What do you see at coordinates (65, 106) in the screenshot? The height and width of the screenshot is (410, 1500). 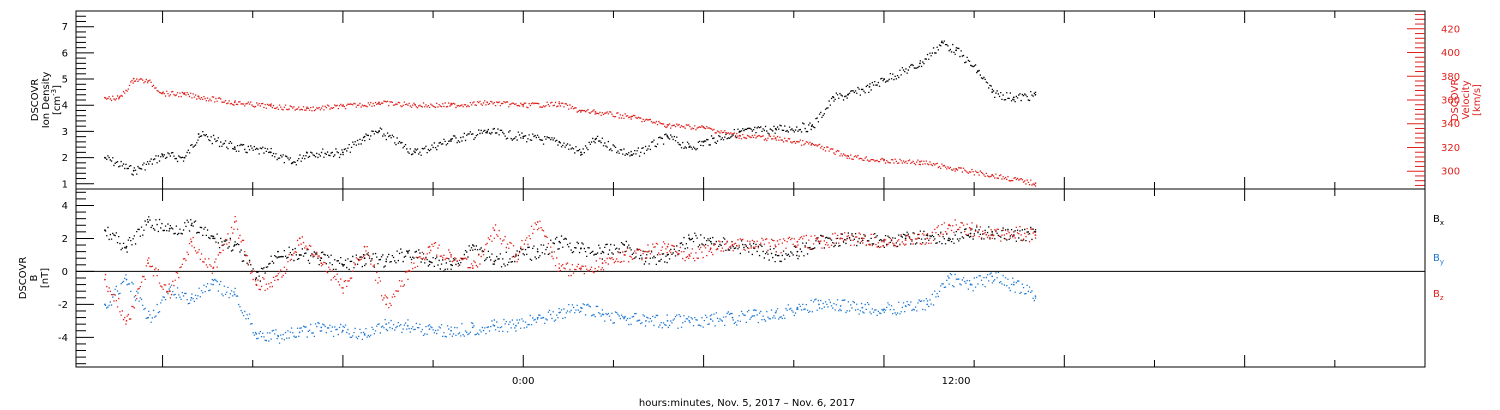 I see `density-axis-tick-label: 4` at bounding box center [65, 106].